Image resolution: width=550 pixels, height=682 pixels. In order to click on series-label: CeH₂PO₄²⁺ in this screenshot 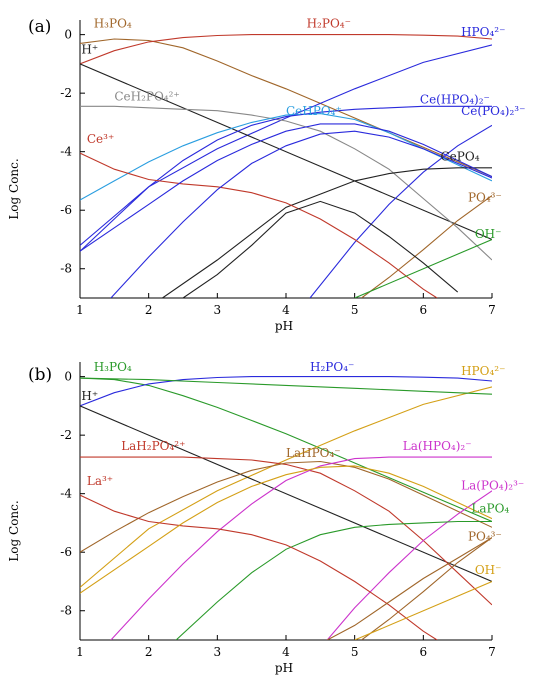, I will do `click(146, 96)`.